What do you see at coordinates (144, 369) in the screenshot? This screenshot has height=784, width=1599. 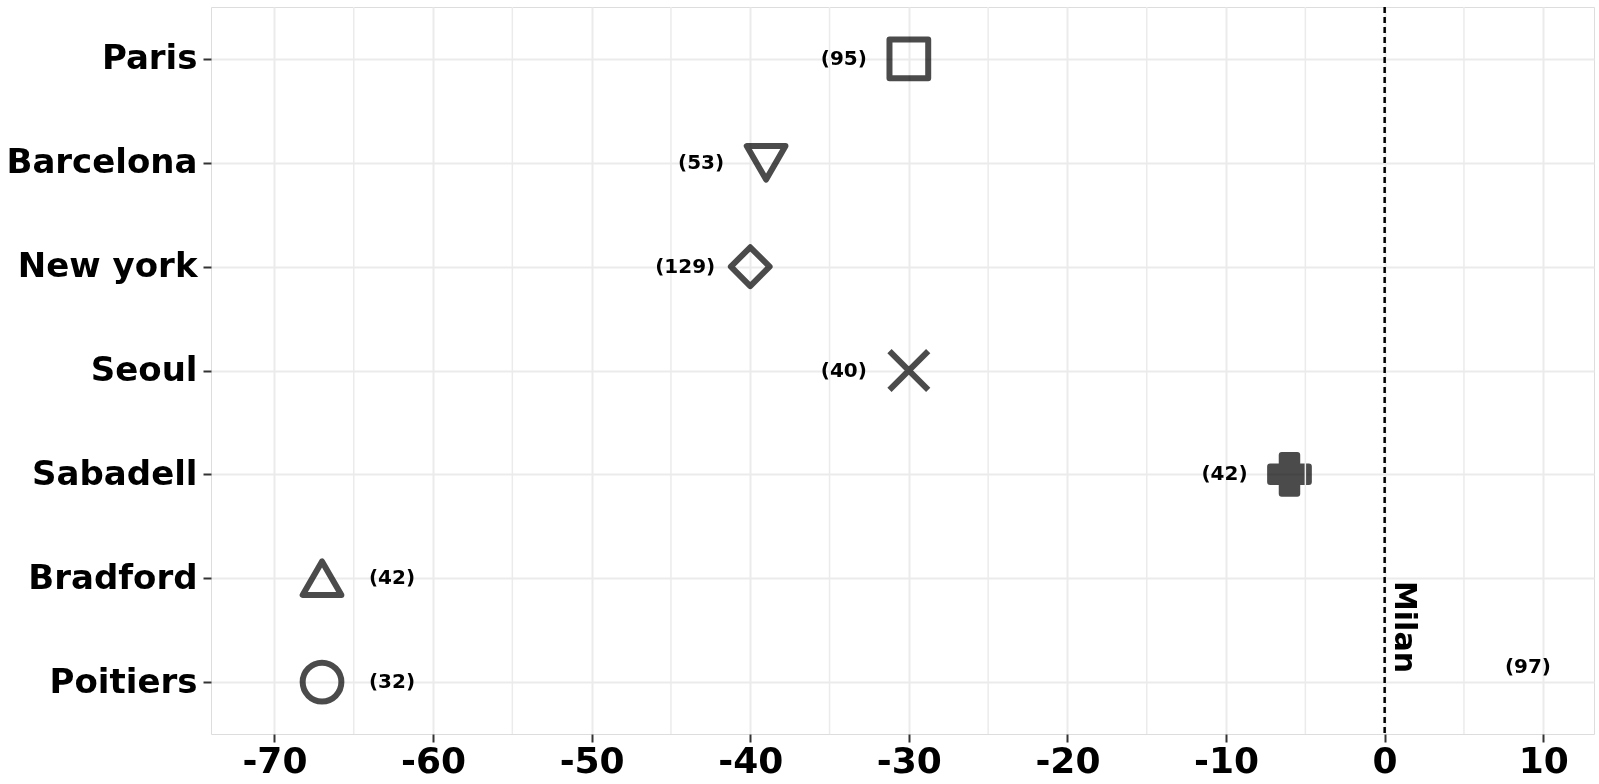 I see `y-tick-label: Seoul` at bounding box center [144, 369].